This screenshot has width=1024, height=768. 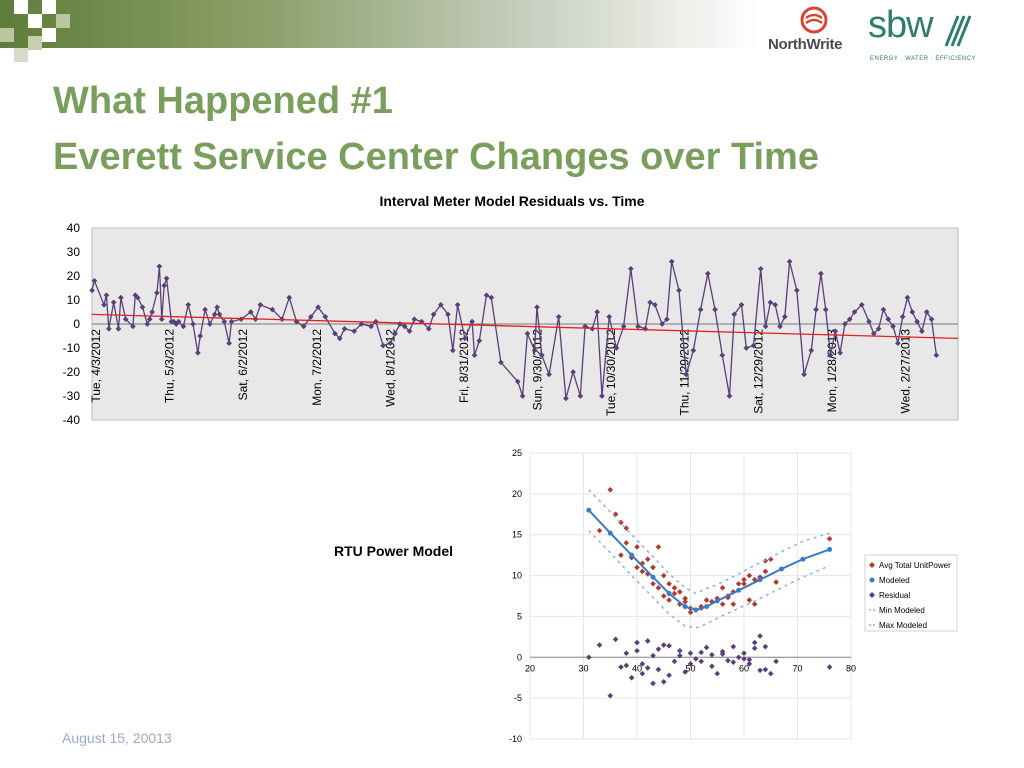 What do you see at coordinates (519, 657) in the screenshot?
I see `chart2-y-tick-label: 0` at bounding box center [519, 657].